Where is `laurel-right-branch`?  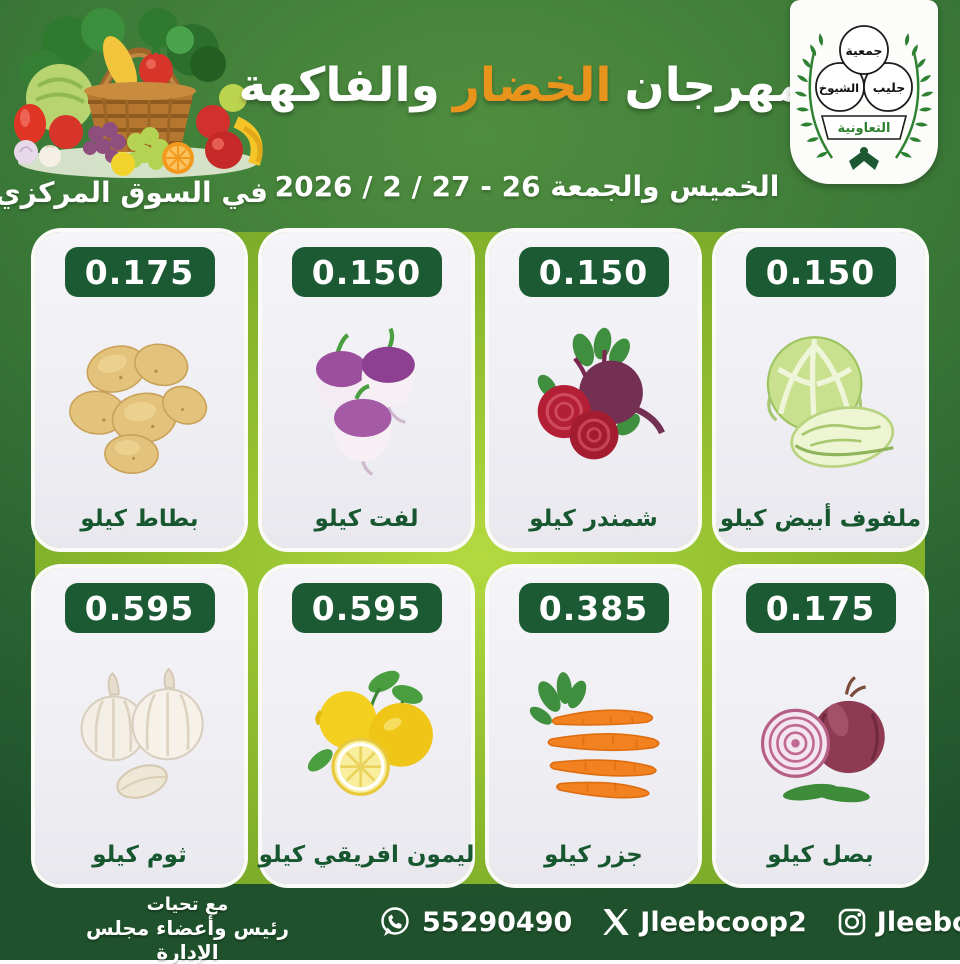 laurel-right-branch is located at coordinates (914, 96).